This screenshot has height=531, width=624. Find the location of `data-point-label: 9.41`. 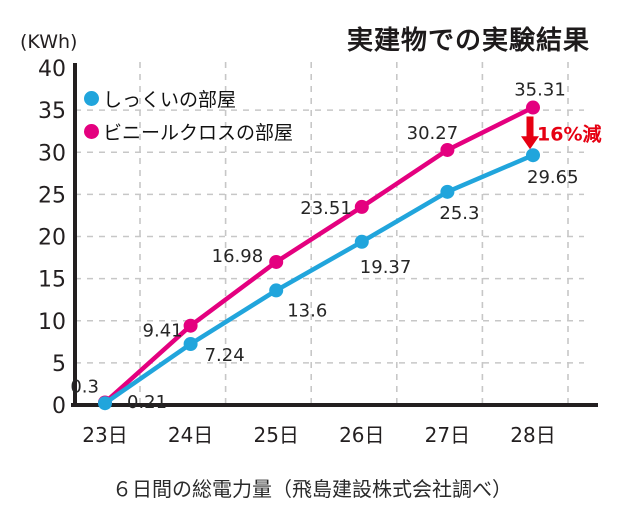

data-point-label: 9.41 is located at coordinates (163, 331).